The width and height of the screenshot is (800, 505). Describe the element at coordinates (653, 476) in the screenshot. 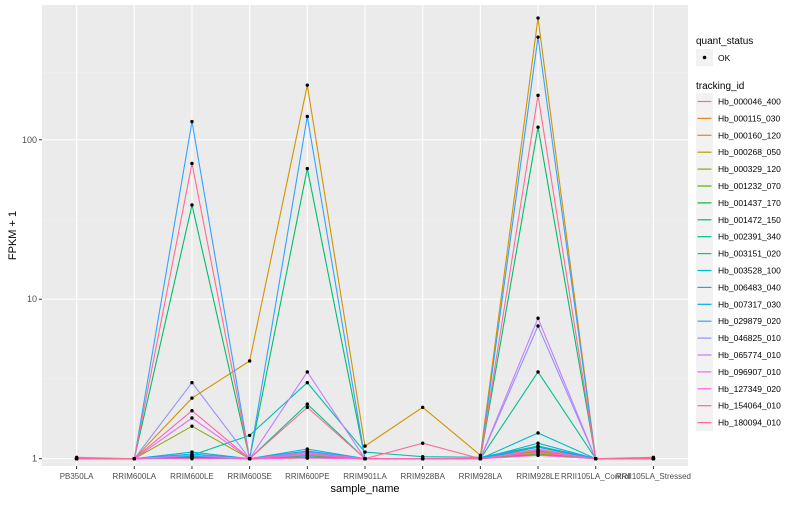

I see `x-tick-label: RRII105LA_Stressed` at that location.